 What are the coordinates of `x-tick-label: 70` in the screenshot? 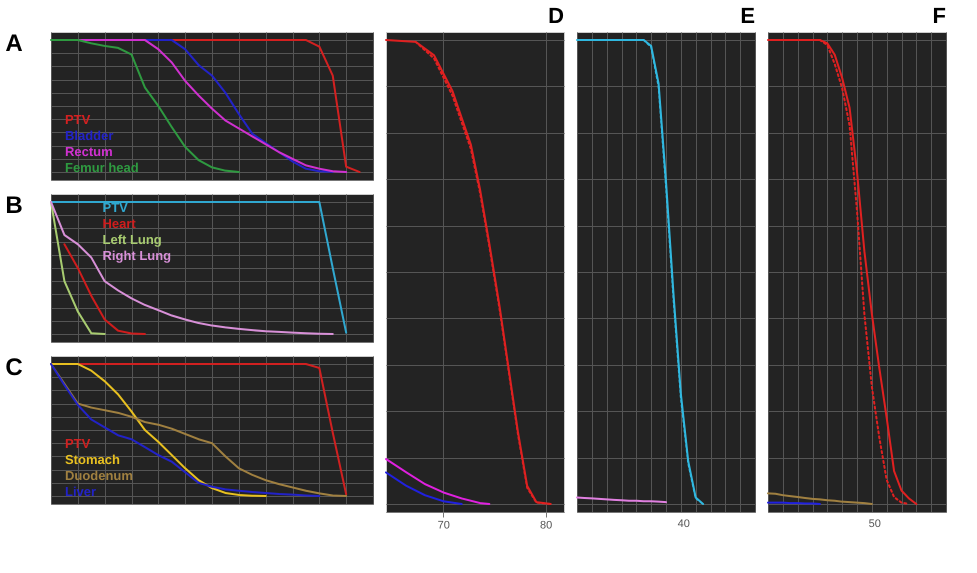 It's located at (444, 526).